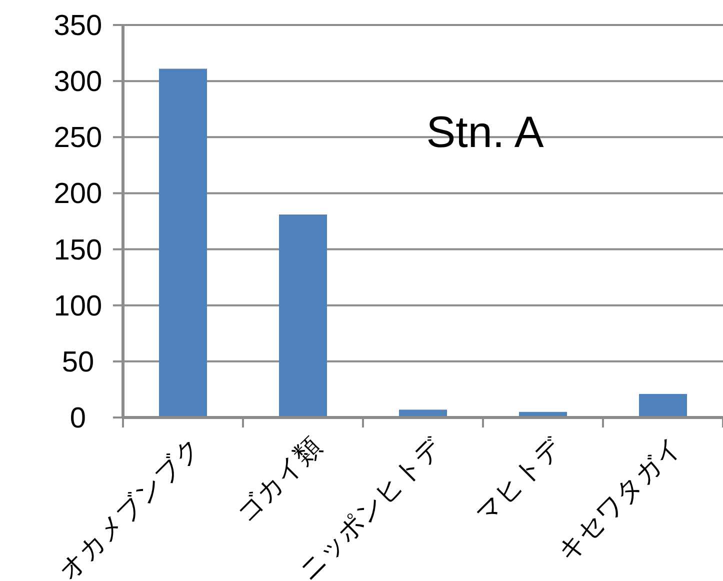  Describe the element at coordinates (78, 138) in the screenshot. I see `y-tick-label: 250` at that location.